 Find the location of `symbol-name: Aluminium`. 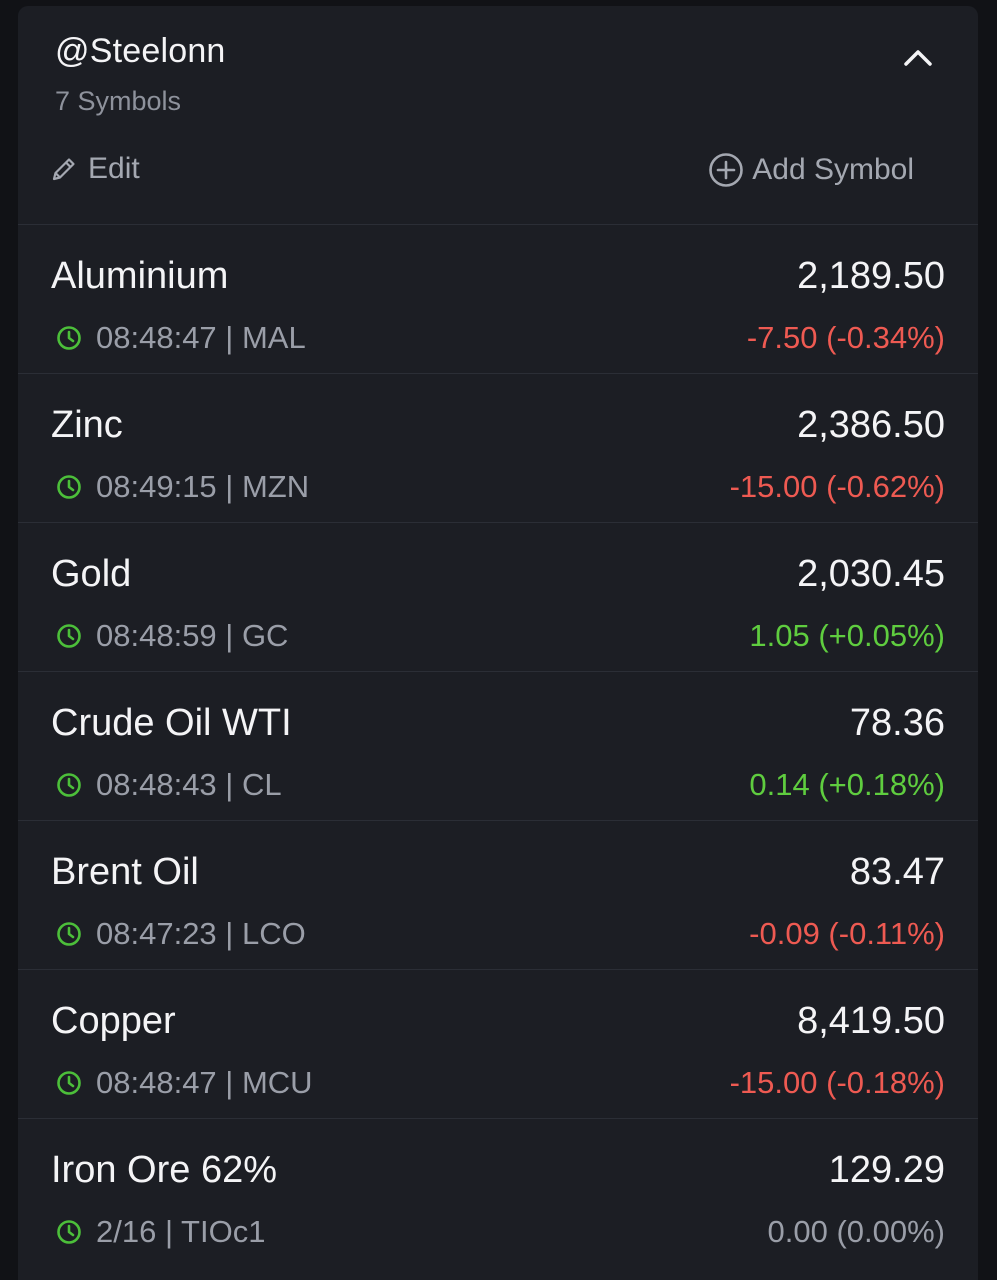

symbol-name: Aluminium is located at coordinates (140, 276).